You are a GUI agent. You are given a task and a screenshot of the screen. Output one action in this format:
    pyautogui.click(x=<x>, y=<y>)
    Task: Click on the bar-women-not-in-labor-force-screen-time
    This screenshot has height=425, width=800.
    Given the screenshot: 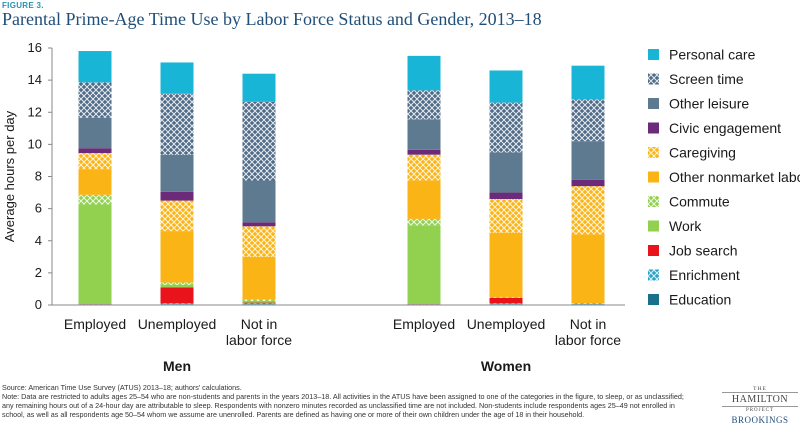 What is the action you would take?
    pyautogui.click(x=588, y=120)
    